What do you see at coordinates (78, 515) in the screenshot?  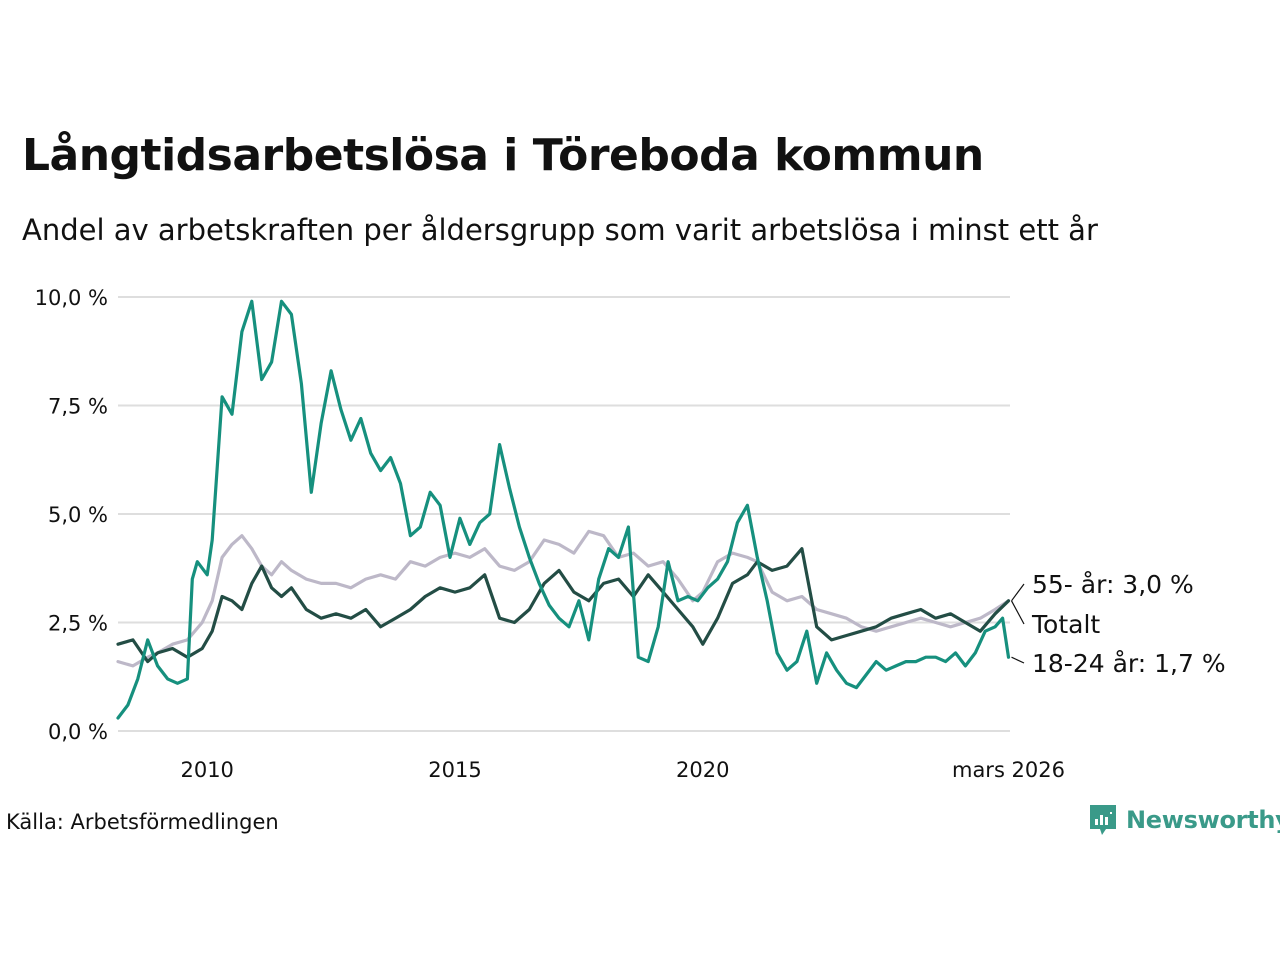 I see `y-tick-label: 5,0 %` at bounding box center [78, 515].